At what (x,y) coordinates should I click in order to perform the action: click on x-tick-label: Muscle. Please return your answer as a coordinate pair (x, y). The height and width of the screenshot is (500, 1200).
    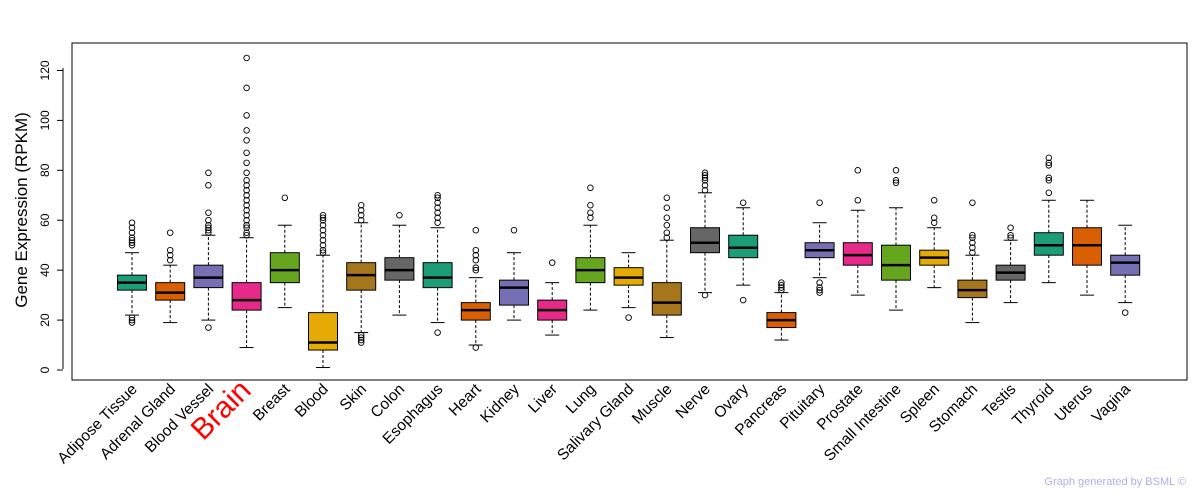
    Looking at the image, I should click on (652, 404).